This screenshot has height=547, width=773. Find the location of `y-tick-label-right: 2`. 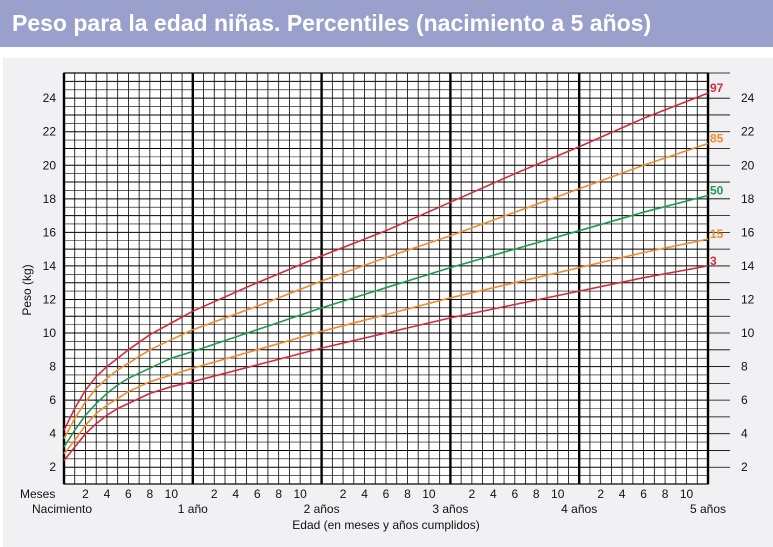

y-tick-label-right: 2 is located at coordinates (744, 467).